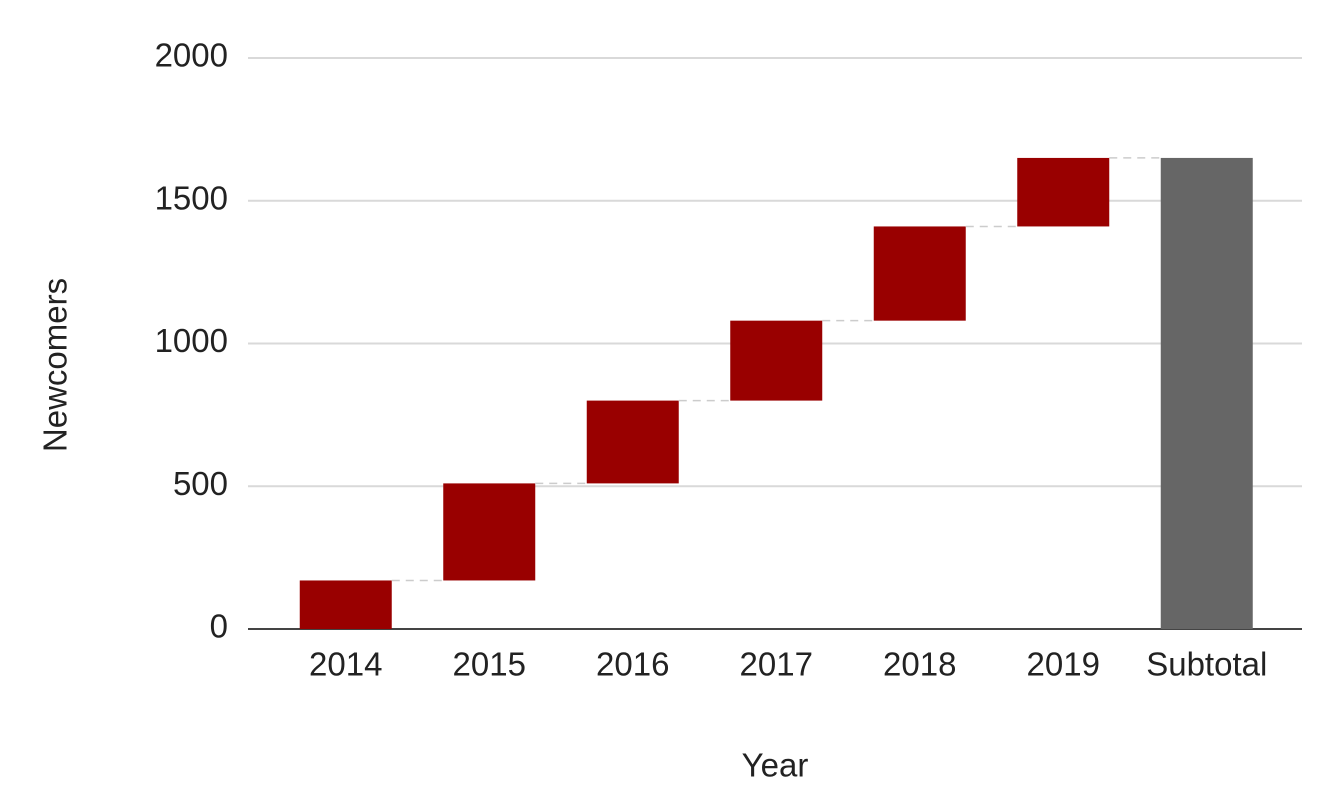 Image resolution: width=1342 pixels, height=812 pixels. What do you see at coordinates (191, 197) in the screenshot?
I see `y-tick-label: 1500` at bounding box center [191, 197].